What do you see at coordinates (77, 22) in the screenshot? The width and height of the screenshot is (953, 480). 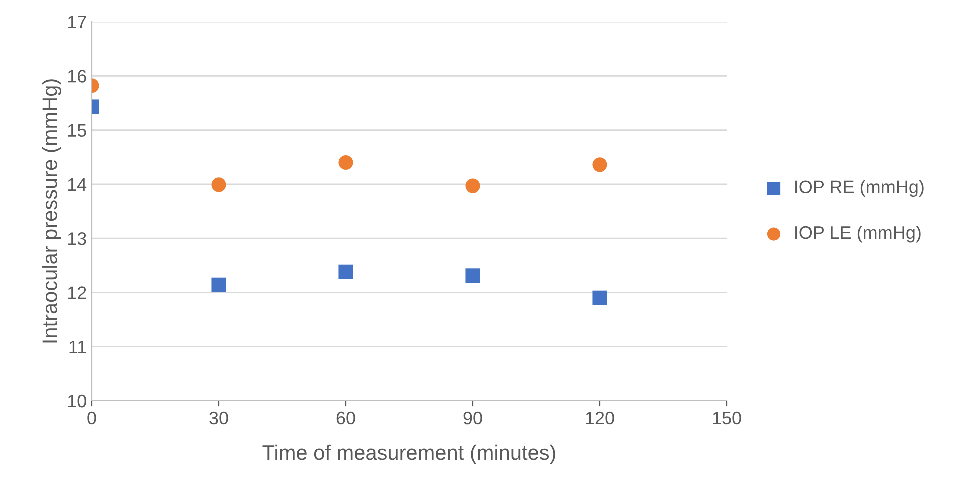 I see `y-tick-label: 17` at bounding box center [77, 22].